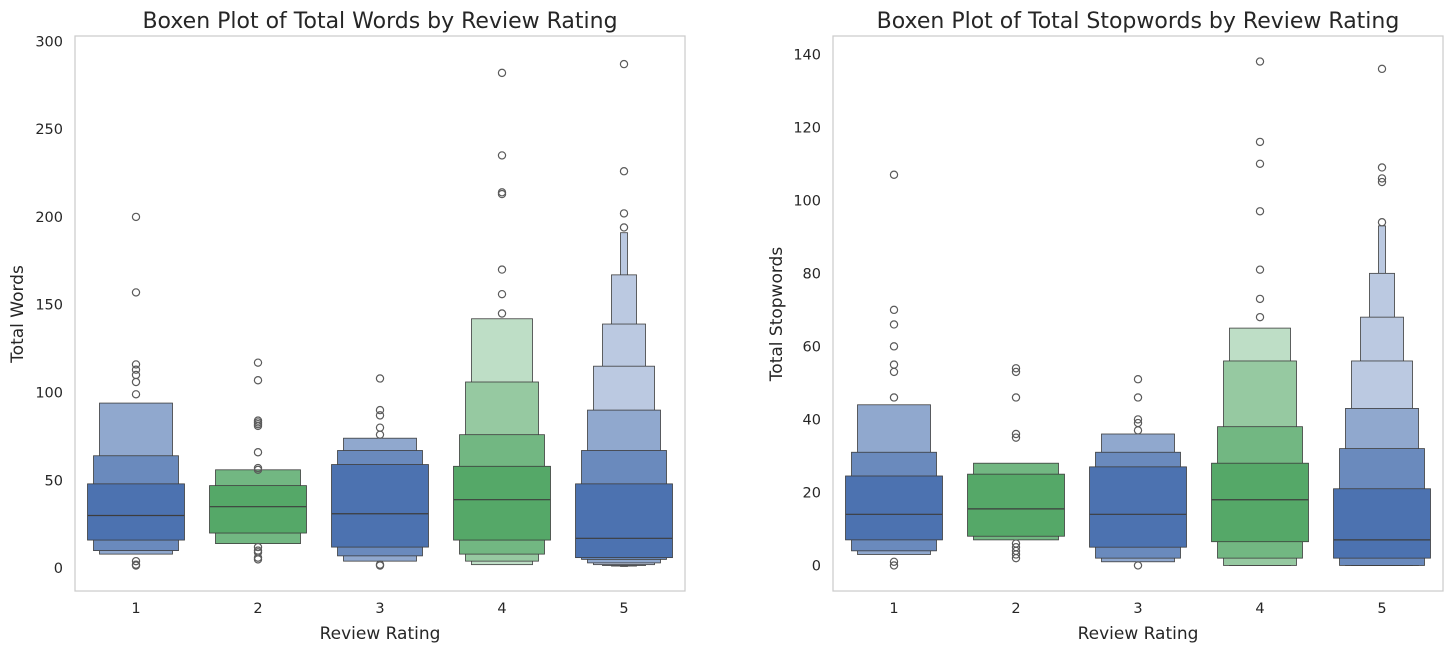 This screenshot has height=653, width=1453. What do you see at coordinates (812, 420) in the screenshot?
I see `stopwords-ytick-label: 40` at bounding box center [812, 420].